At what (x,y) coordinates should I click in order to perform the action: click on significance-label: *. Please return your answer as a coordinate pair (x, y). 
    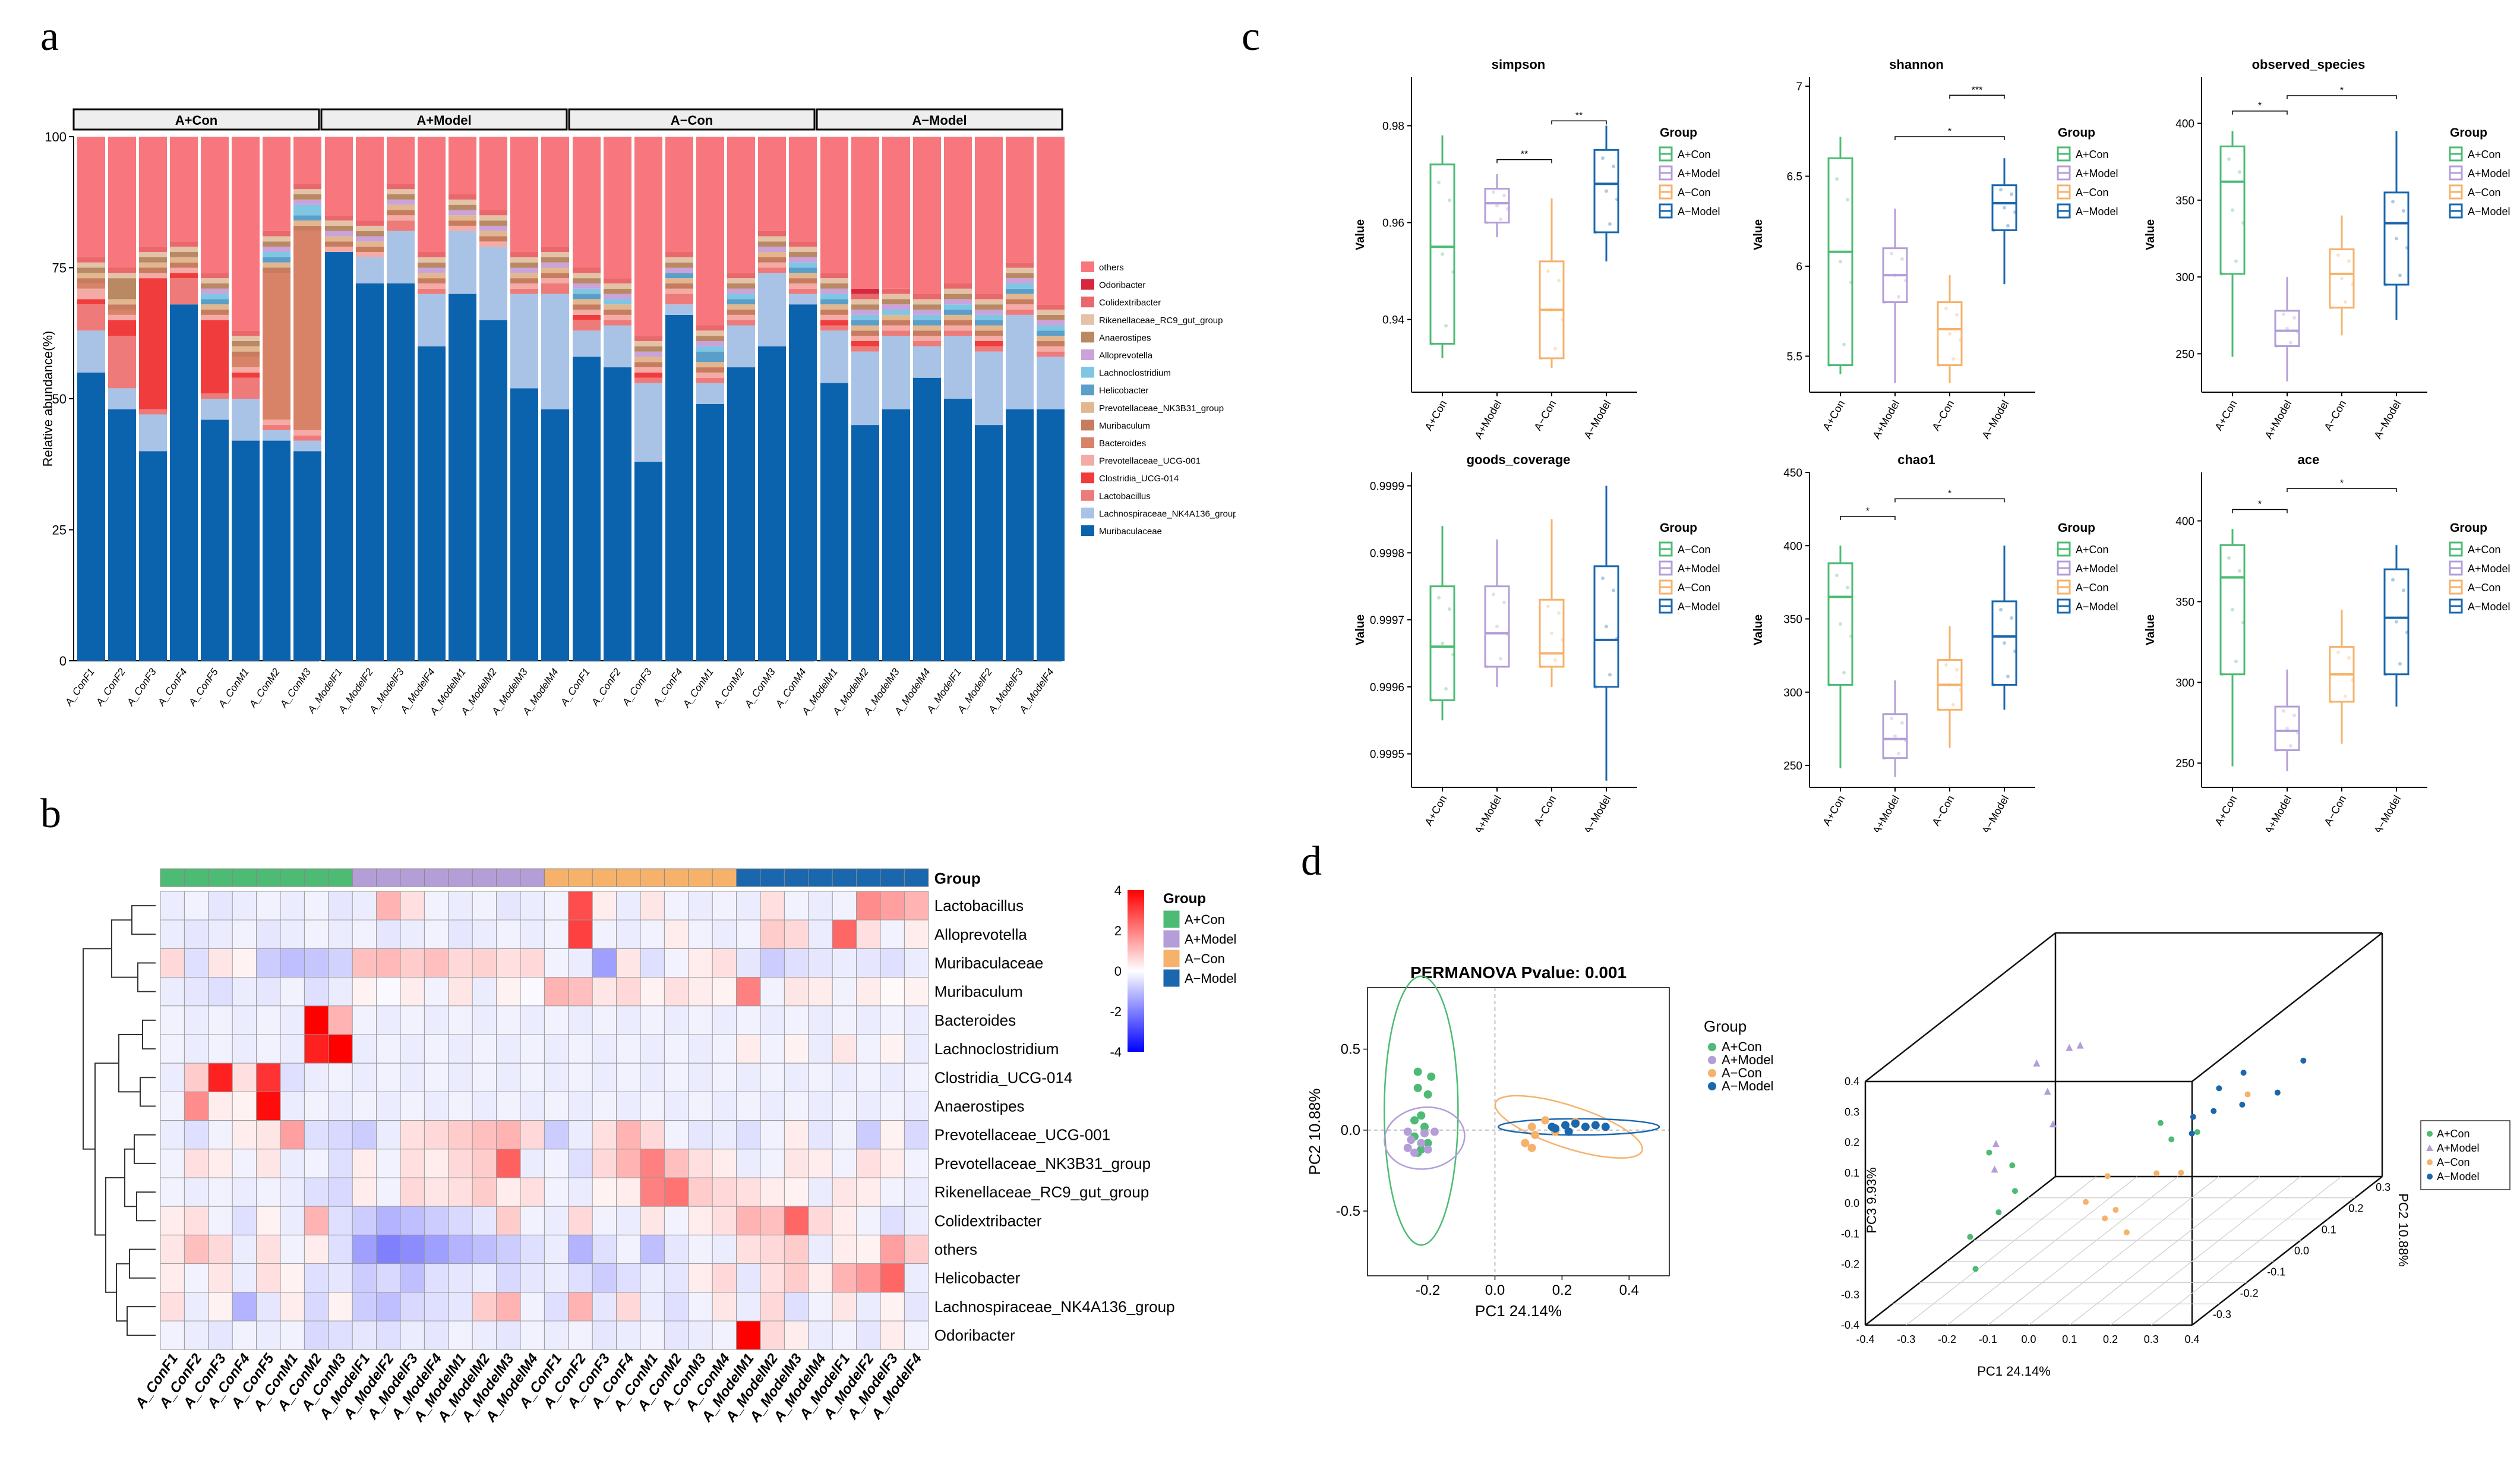
    Looking at the image, I should click on (1949, 494).